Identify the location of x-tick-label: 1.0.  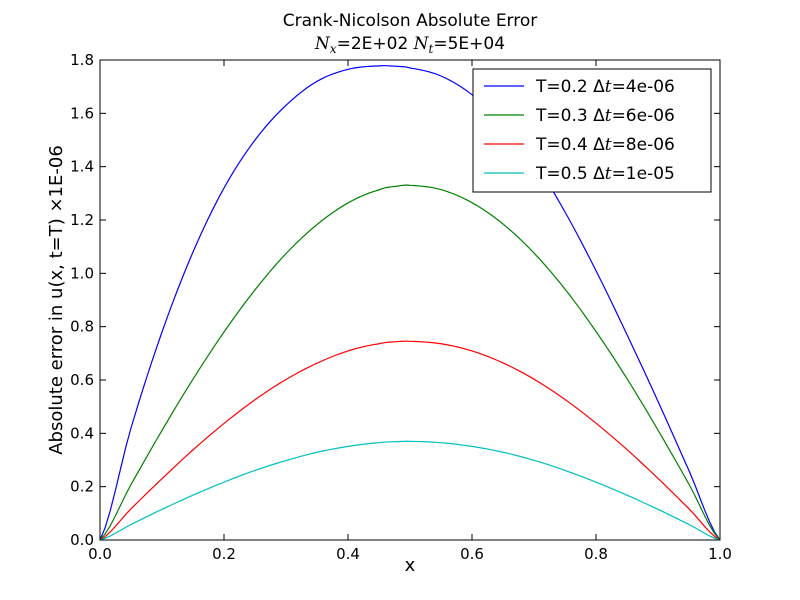
(720, 554).